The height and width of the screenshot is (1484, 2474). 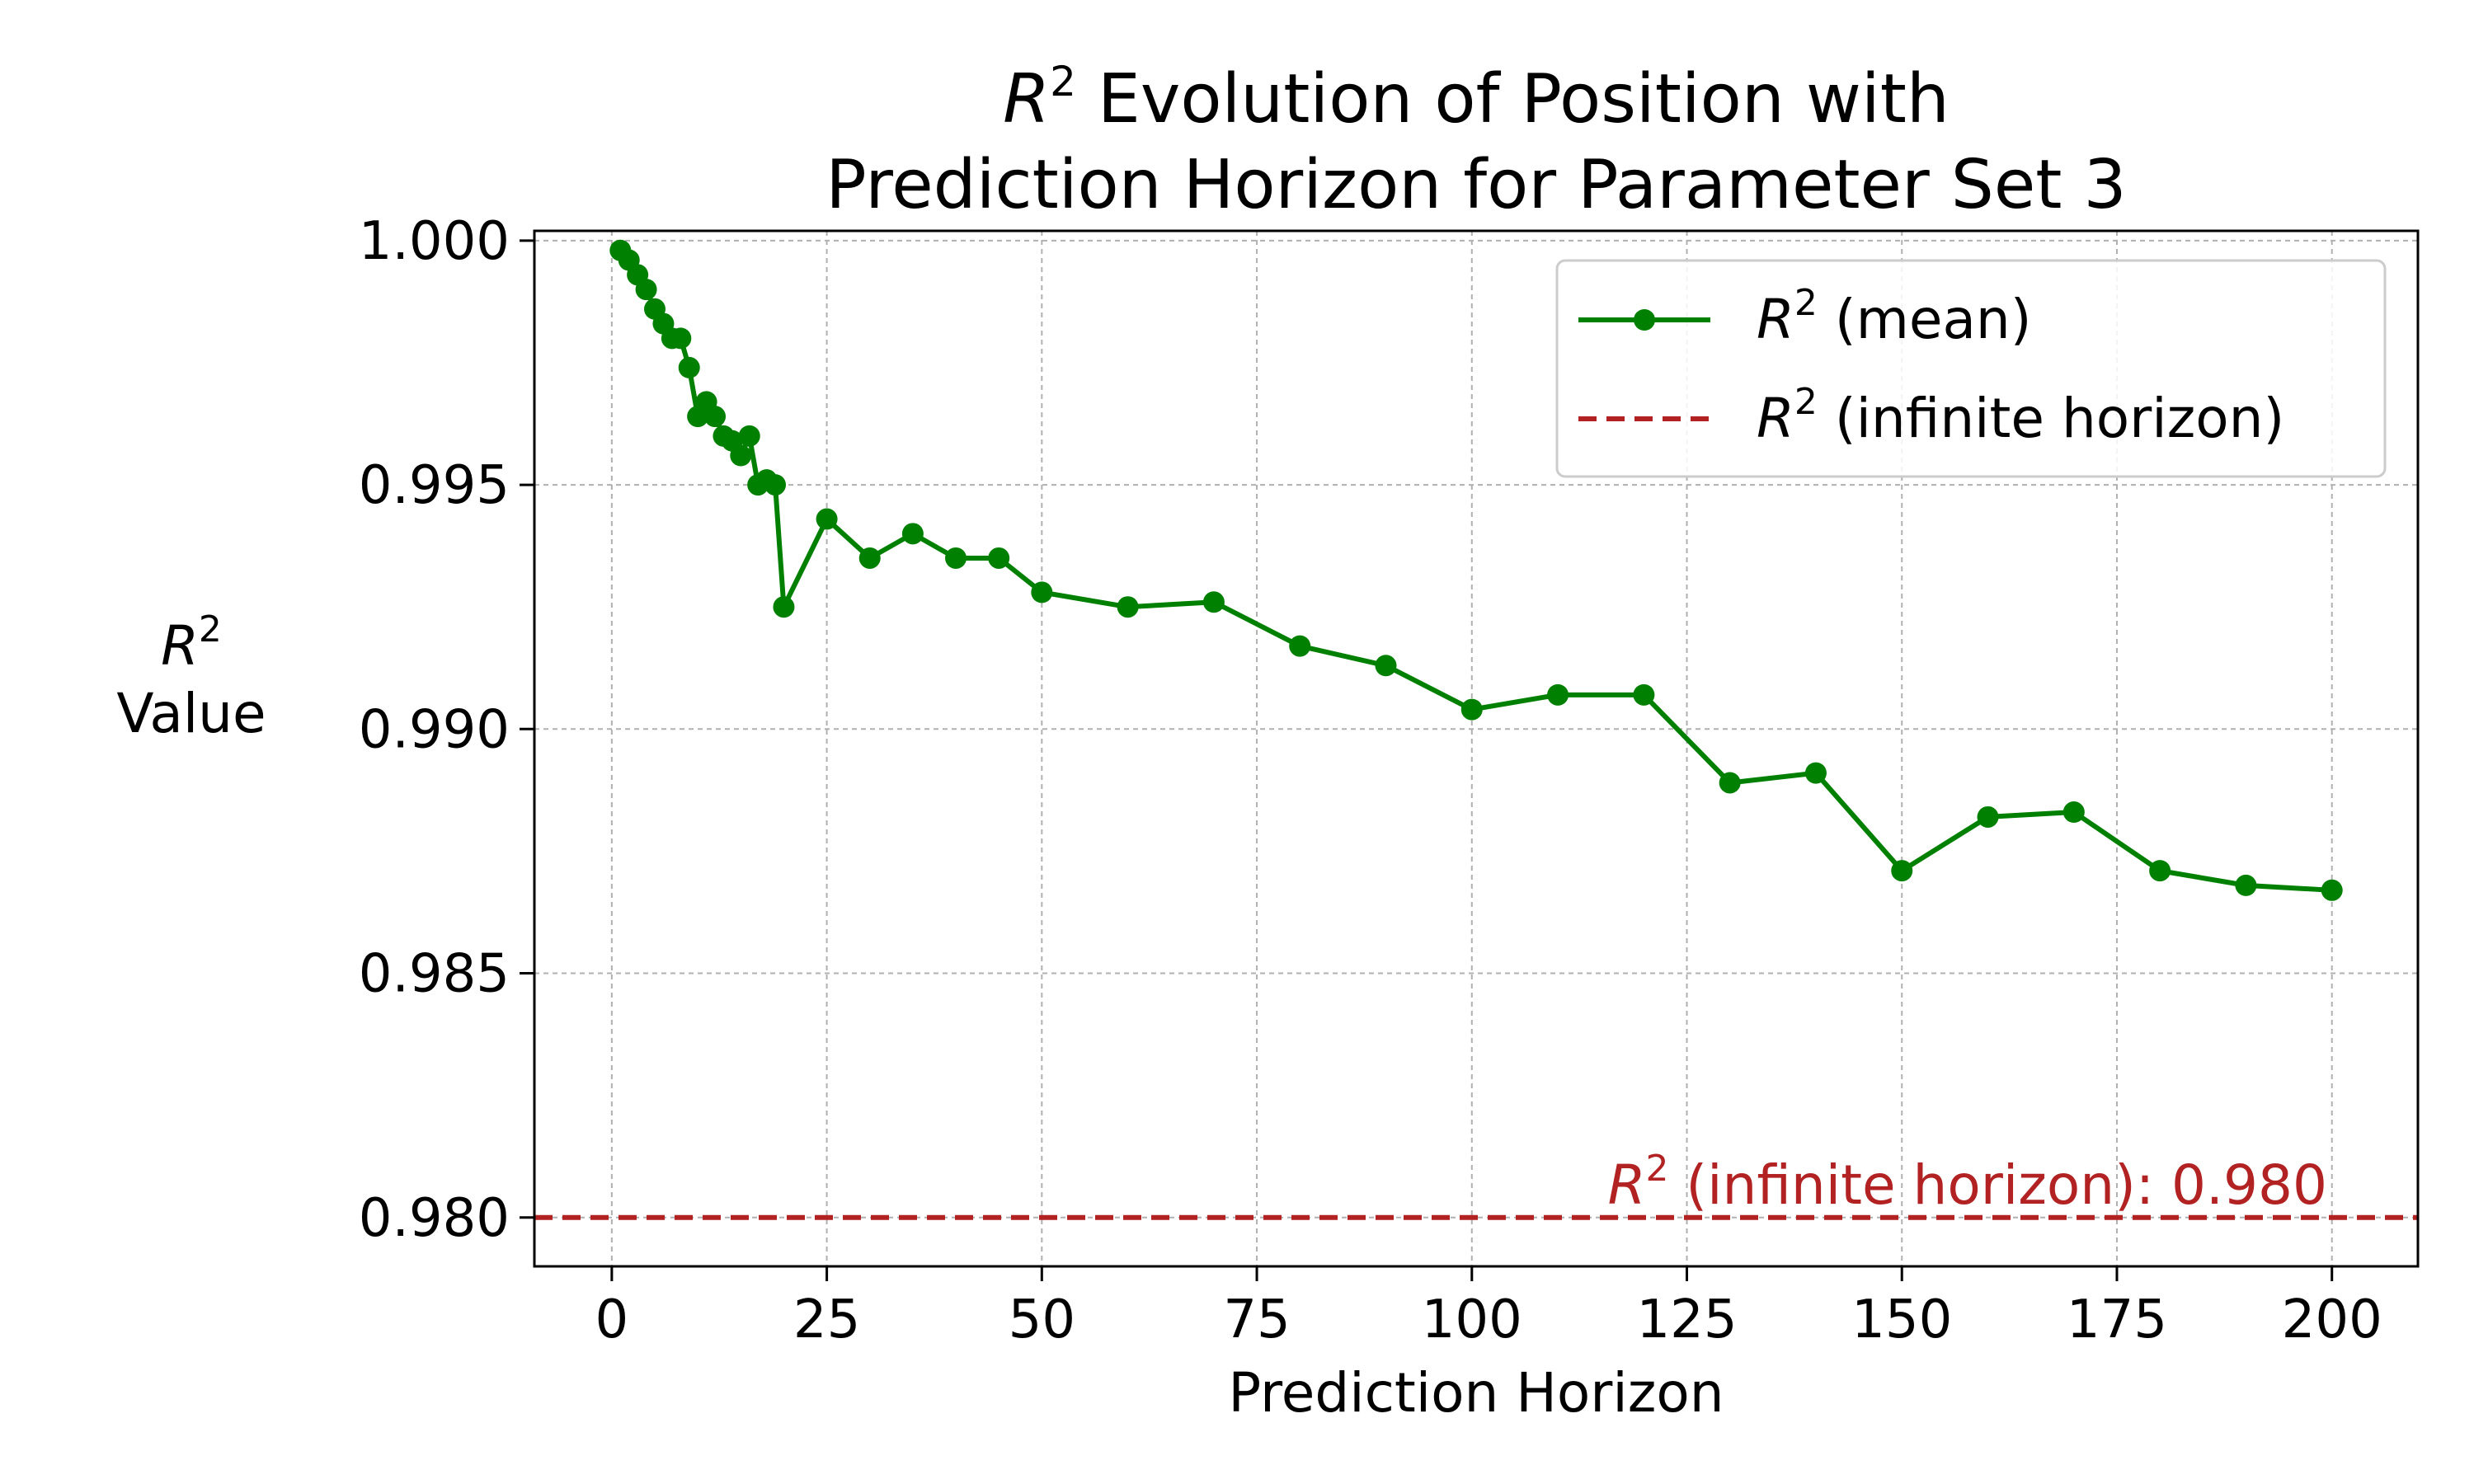 I want to click on annot-var: R, so click(x=1627, y=1185).